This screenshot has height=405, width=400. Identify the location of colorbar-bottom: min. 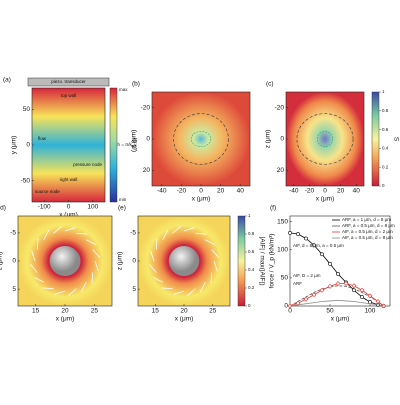
(123, 199).